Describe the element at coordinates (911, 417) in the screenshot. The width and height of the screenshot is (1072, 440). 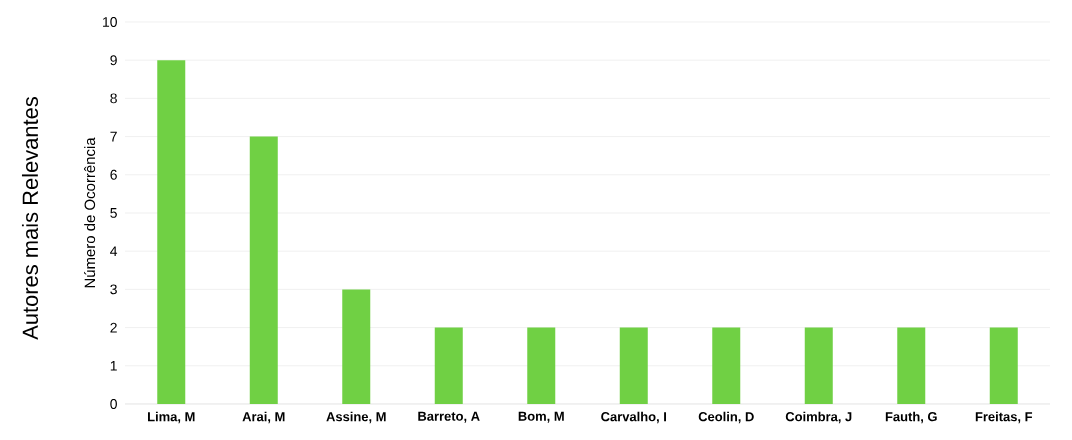
I see `x-tick-label: Fauth, G` at that location.